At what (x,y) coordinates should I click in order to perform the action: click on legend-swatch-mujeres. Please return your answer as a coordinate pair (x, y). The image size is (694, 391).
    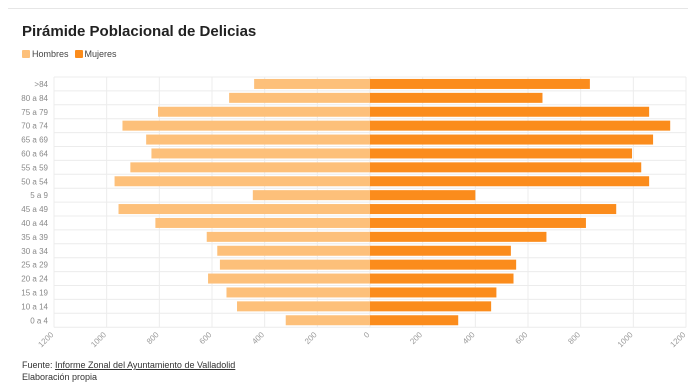
    Looking at the image, I should click on (78, 54).